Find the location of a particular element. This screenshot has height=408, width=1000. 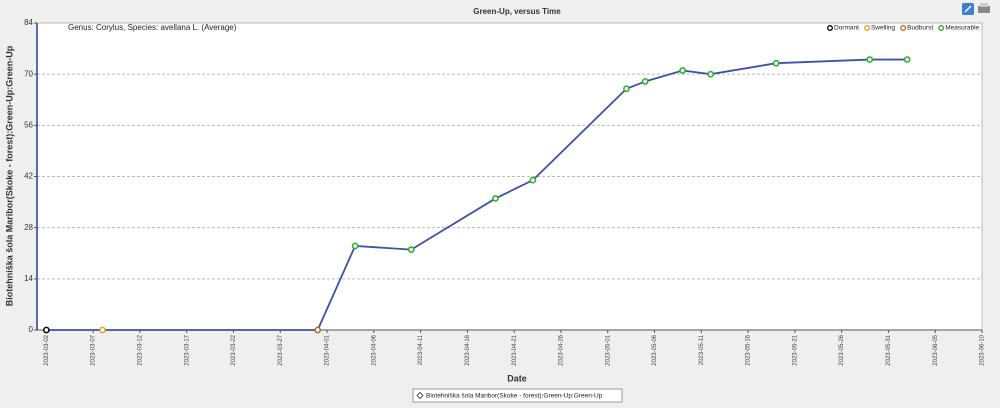

legend-item: Budburst is located at coordinates (916, 28).